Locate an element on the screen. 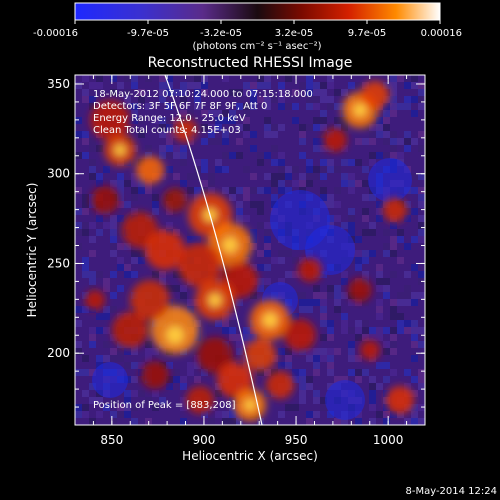 This screenshot has width=500, height=500. colorbar-tick-label: -0.00016 is located at coordinates (55, 33).